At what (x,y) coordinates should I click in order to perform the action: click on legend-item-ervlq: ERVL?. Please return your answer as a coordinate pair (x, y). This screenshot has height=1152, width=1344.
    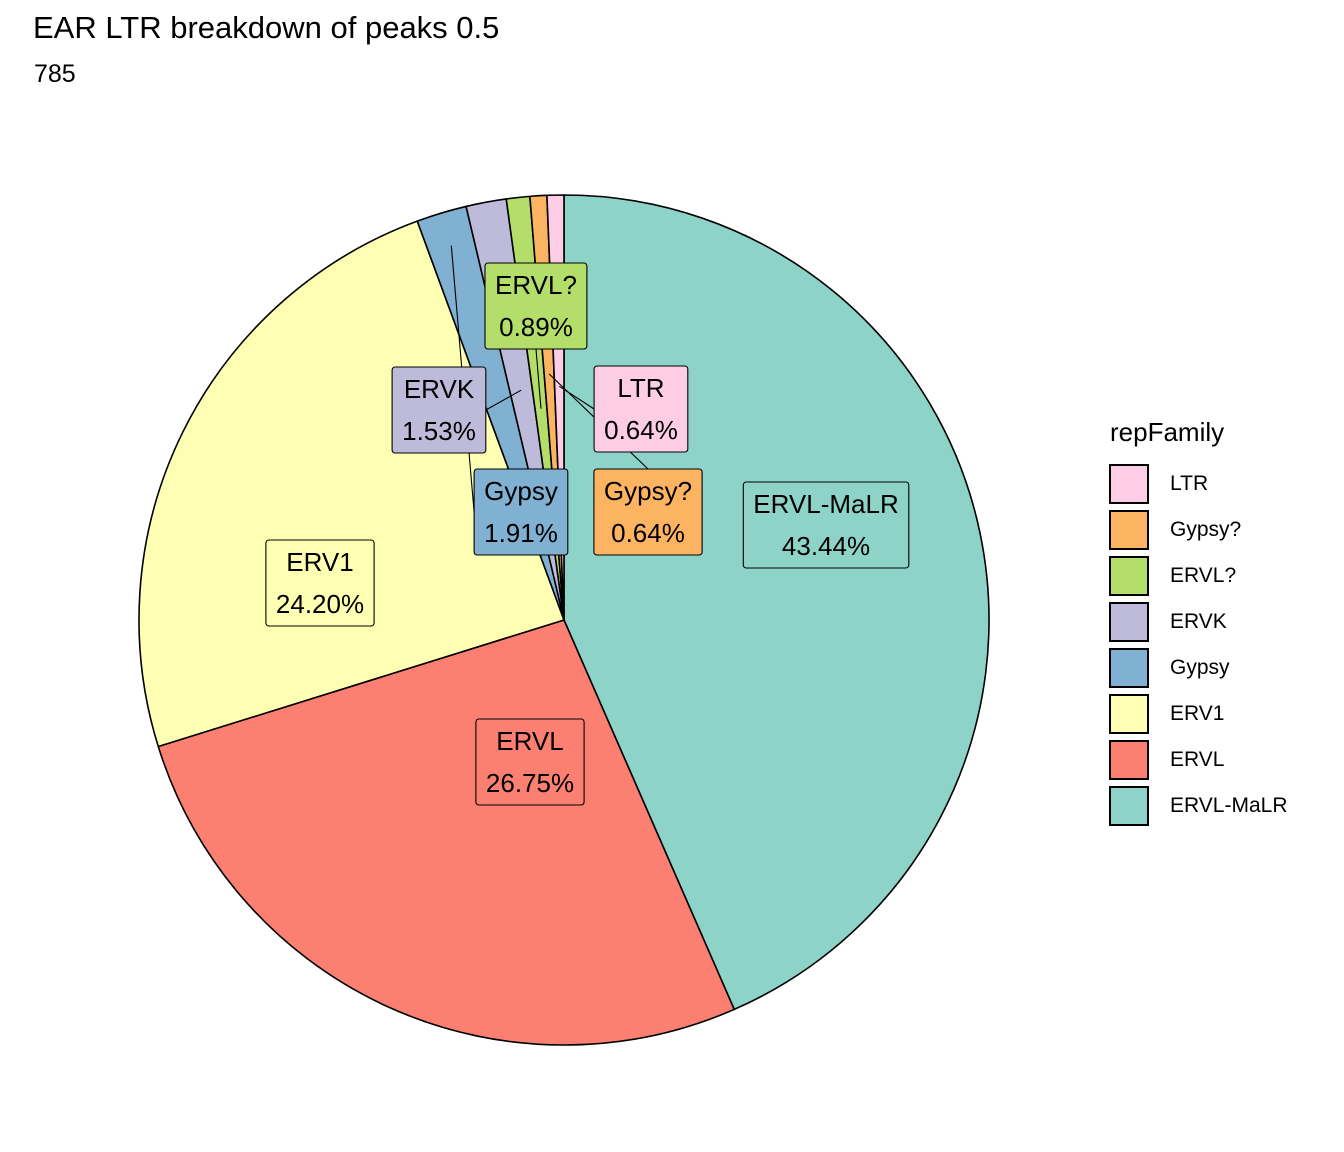
    Looking at the image, I should click on (1198, 576).